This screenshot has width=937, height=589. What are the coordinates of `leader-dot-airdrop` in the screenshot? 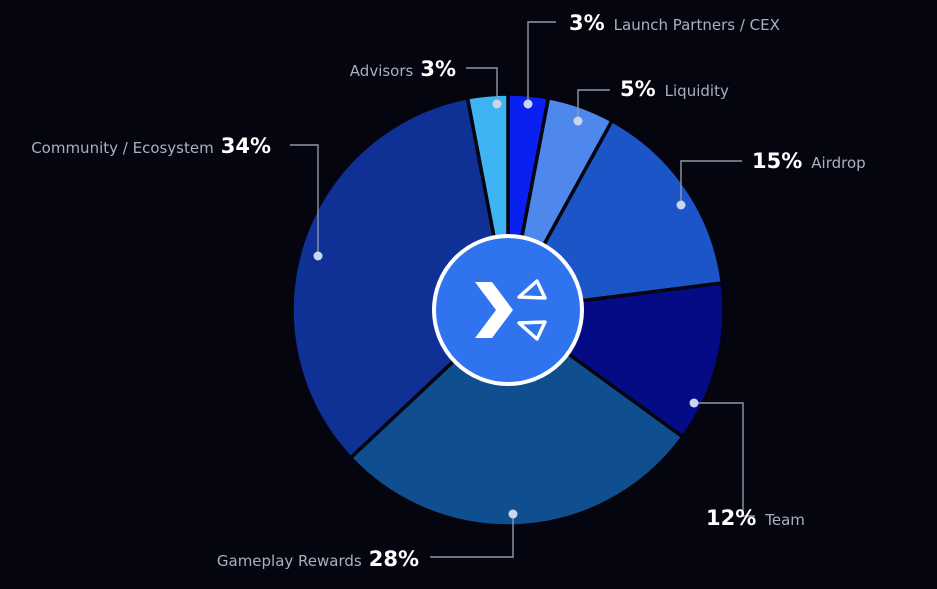 It's located at (681, 205).